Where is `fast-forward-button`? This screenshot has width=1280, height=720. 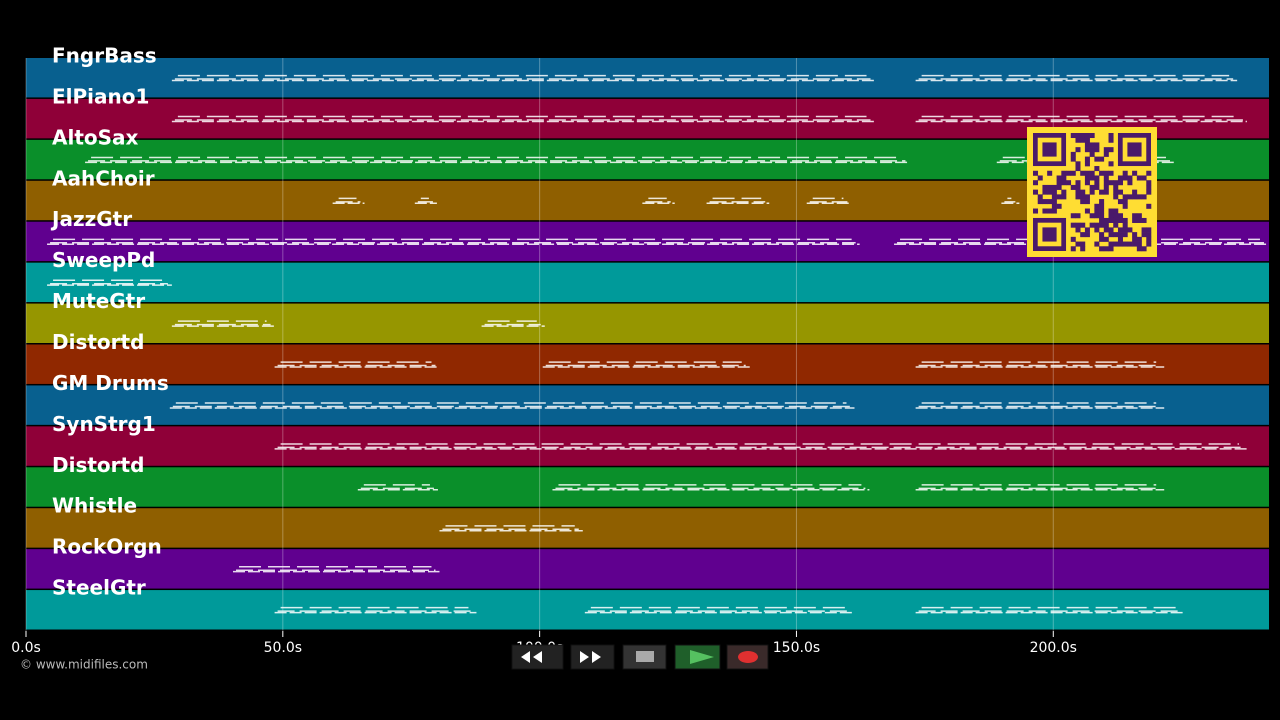
fast-forward-button is located at coordinates (592, 657).